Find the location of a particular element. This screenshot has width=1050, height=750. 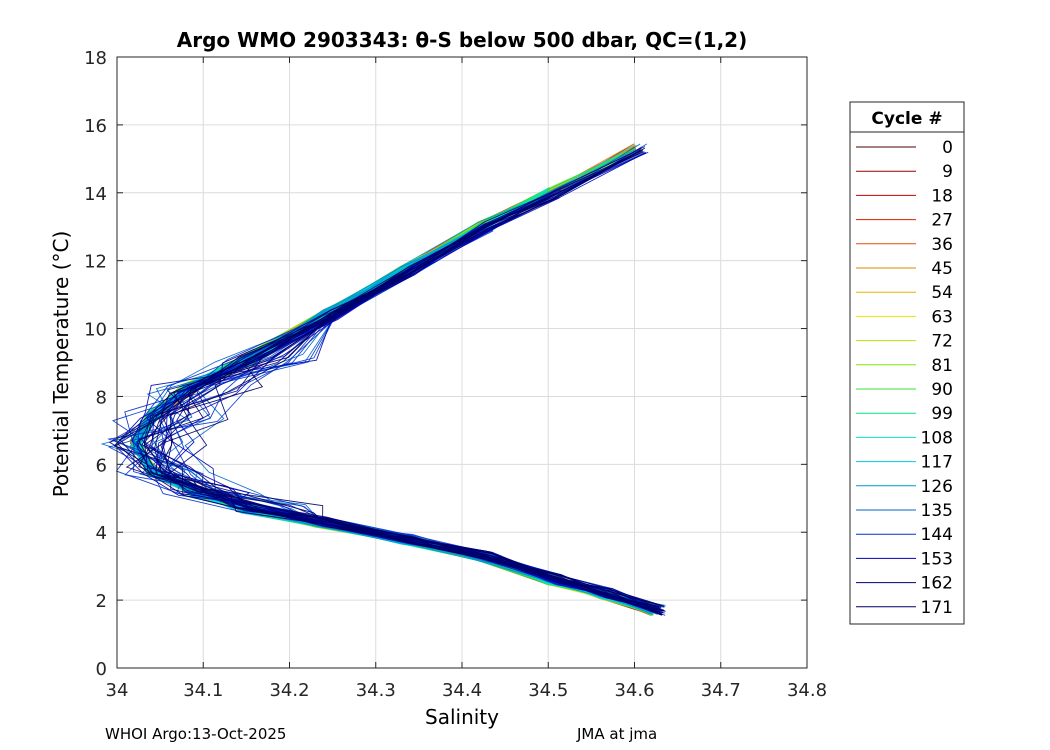

legend-label: 171 is located at coordinates (937, 608).